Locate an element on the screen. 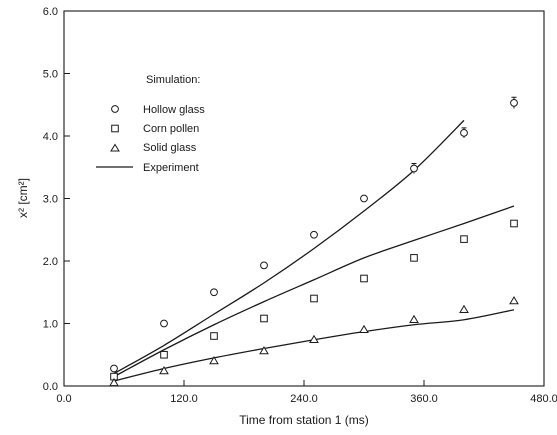 The height and width of the screenshot is (435, 557). legend-label-hollow-glass: Hollow glass is located at coordinates (174, 110).